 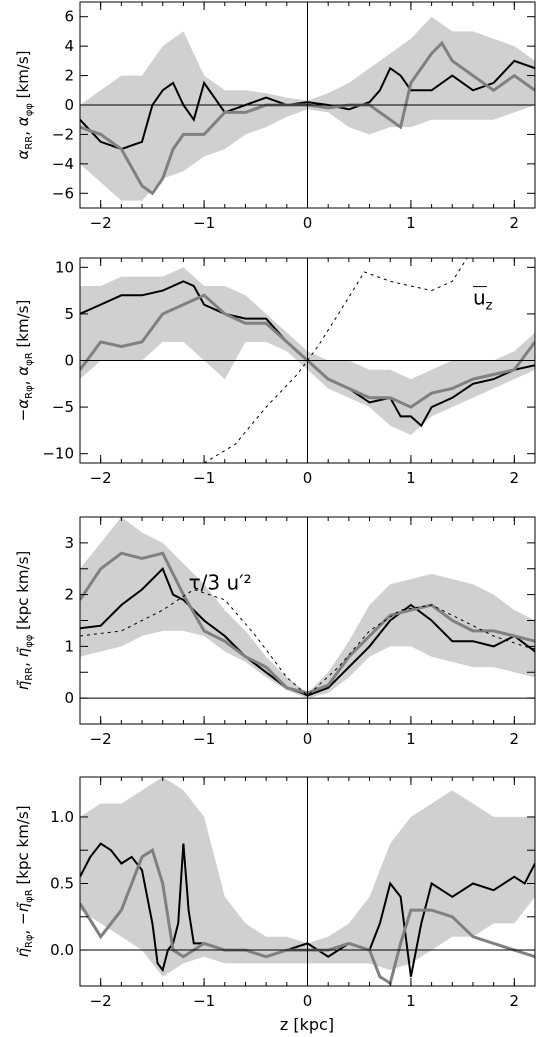 I want to click on y-tick-label: 1, so click(x=69, y=646).